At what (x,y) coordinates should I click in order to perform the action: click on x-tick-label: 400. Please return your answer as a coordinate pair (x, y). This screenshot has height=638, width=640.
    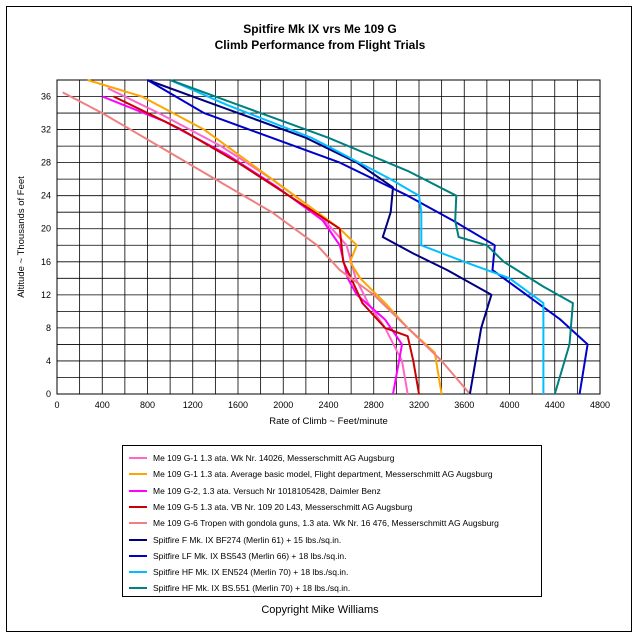
    Looking at the image, I should click on (102, 405).